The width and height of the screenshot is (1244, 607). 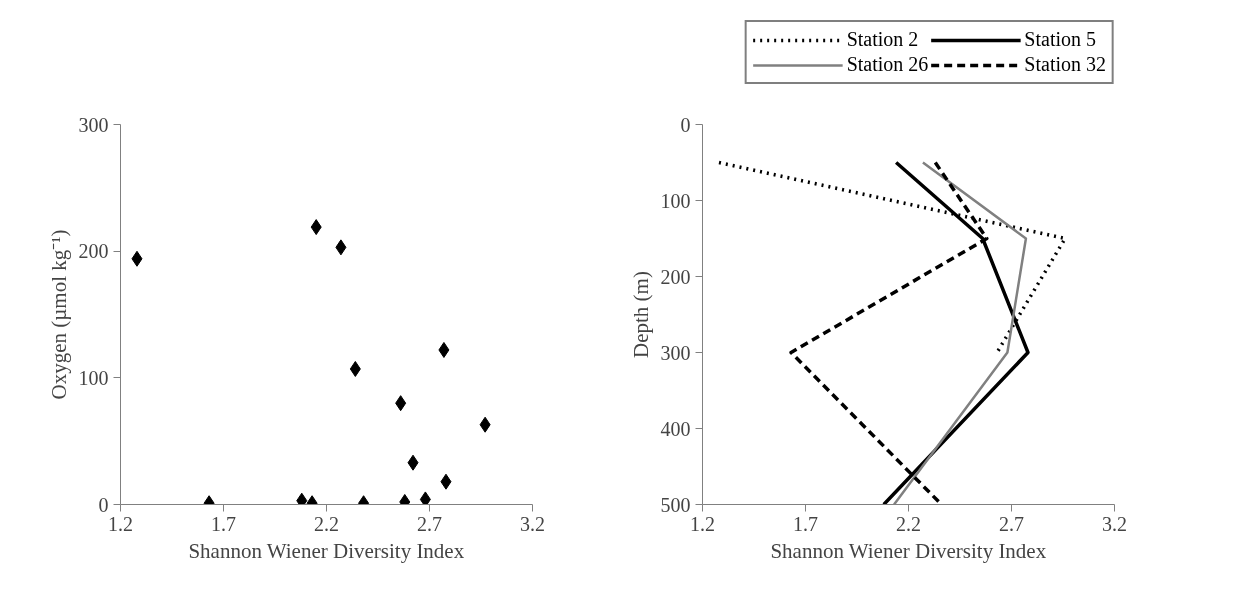 I want to click on y-tick-label: 500, so click(x=675, y=504).